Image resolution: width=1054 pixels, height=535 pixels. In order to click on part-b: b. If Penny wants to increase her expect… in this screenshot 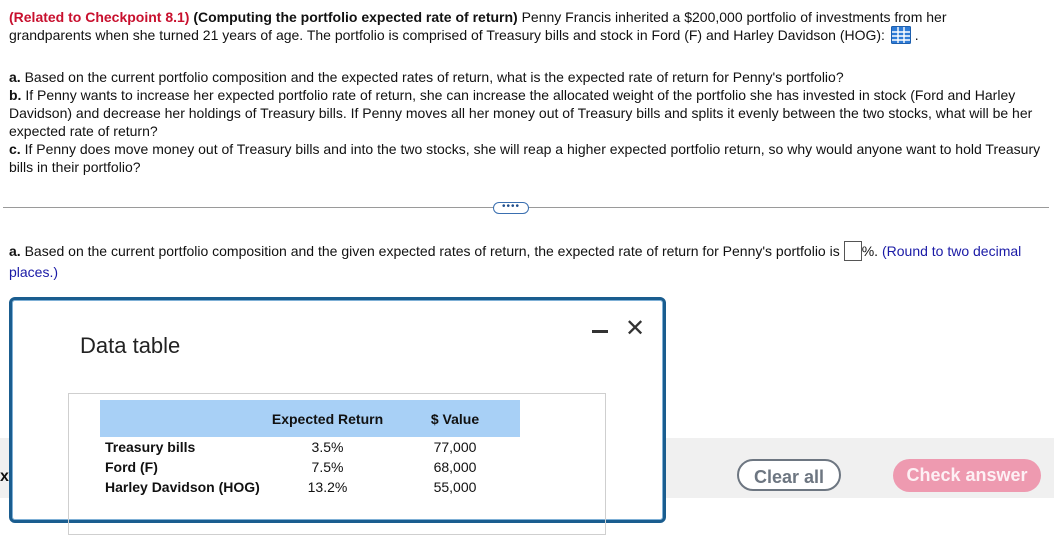, I will do `click(526, 113)`.